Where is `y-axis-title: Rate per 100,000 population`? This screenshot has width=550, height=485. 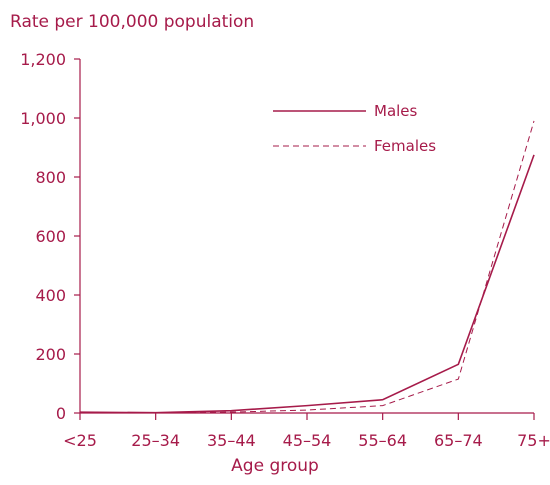 y-axis-title: Rate per 100,000 population is located at coordinates (132, 22).